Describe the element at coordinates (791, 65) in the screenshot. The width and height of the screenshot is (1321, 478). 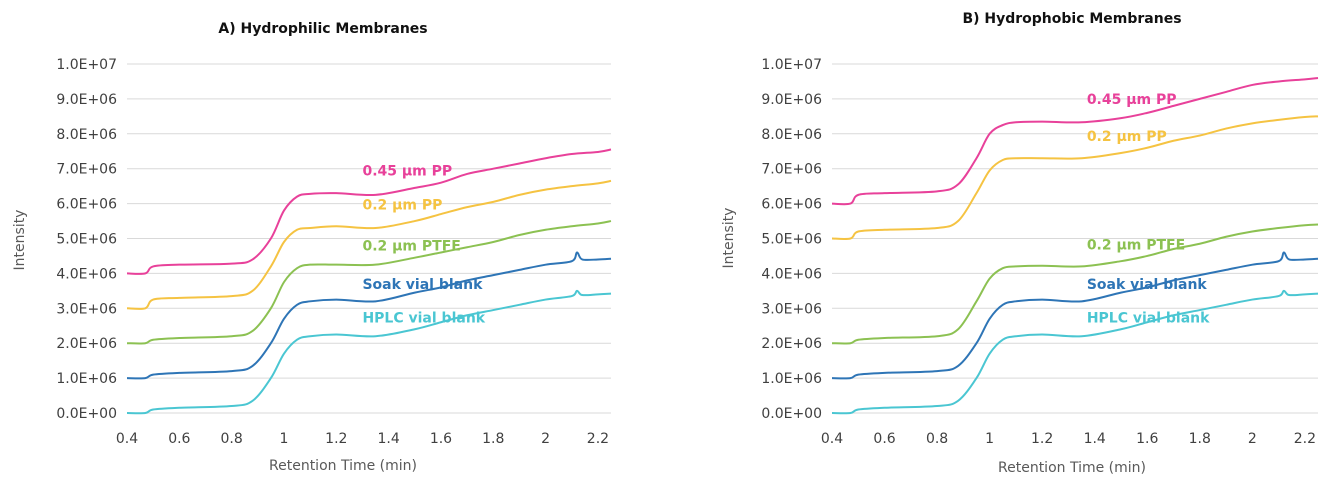
I see `chart-b-y-tick-label: 1.0E+07` at that location.